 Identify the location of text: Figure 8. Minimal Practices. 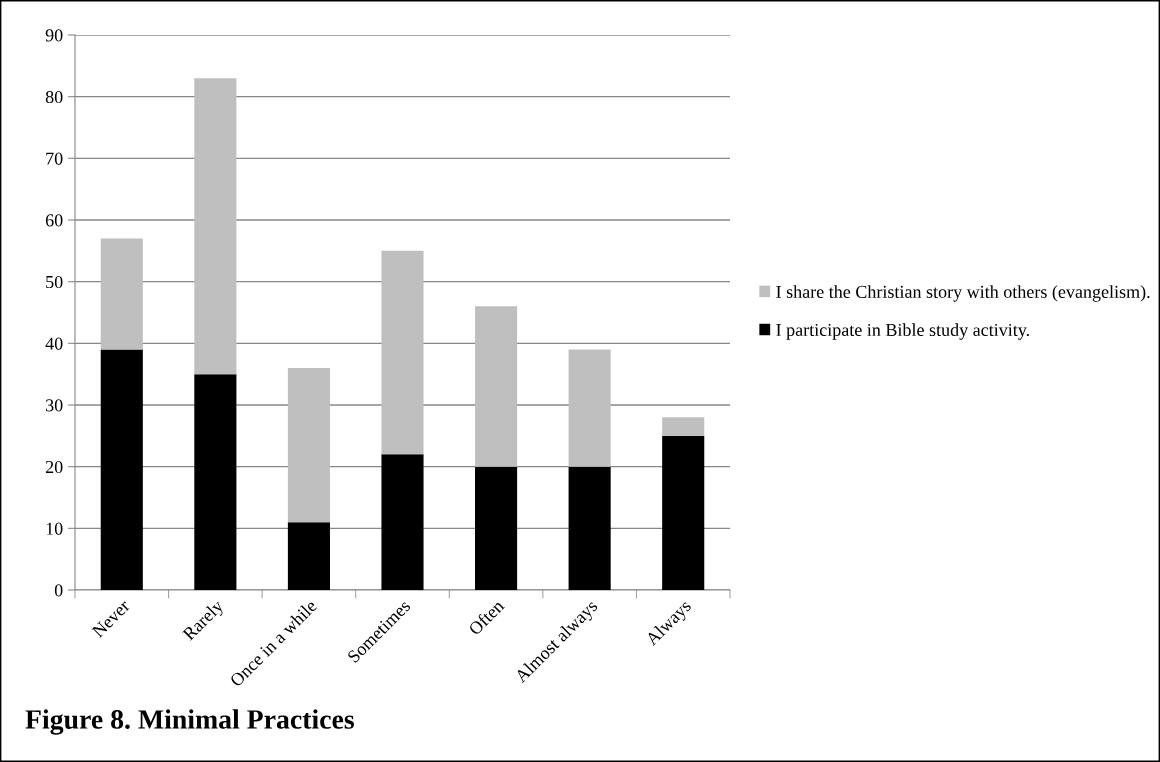
(189, 722).